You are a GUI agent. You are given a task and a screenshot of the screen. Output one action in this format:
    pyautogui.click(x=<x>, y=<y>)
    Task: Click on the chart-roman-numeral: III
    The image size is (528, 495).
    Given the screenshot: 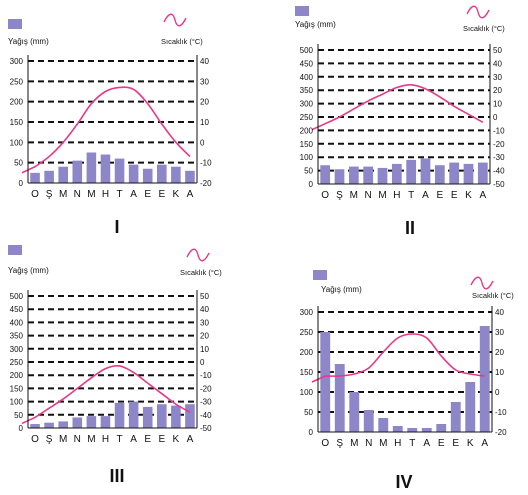 What is the action you would take?
    pyautogui.click(x=116, y=476)
    